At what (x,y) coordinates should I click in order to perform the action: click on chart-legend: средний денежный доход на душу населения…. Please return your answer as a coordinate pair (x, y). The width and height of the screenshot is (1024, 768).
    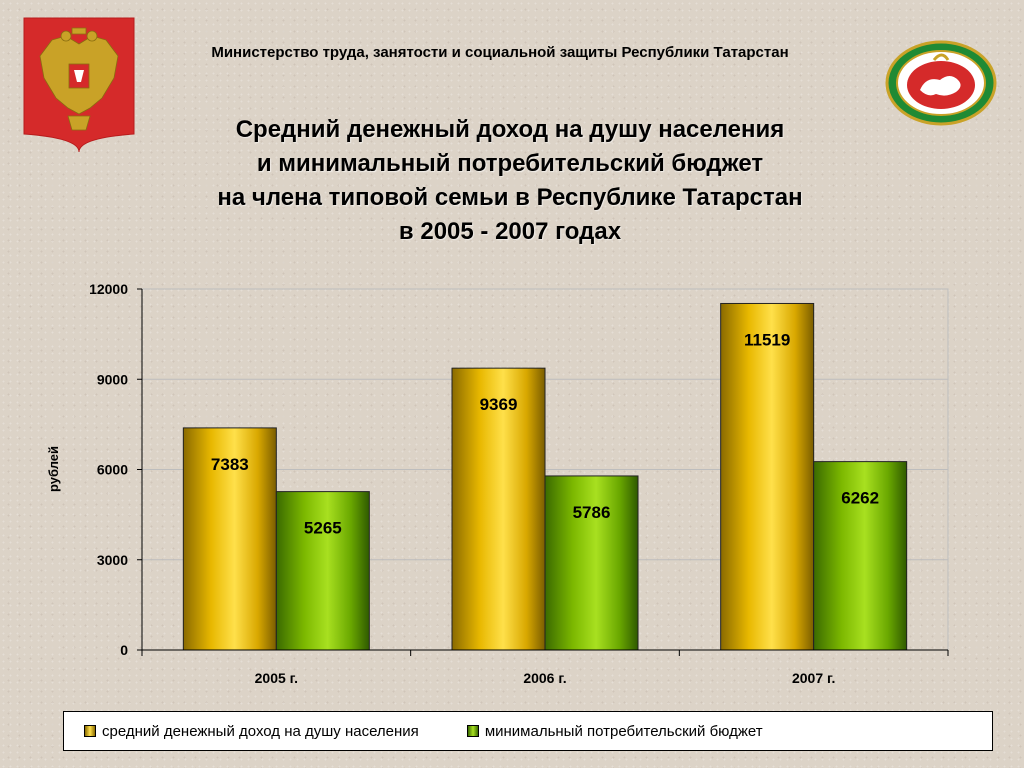
    Looking at the image, I should click on (528, 731).